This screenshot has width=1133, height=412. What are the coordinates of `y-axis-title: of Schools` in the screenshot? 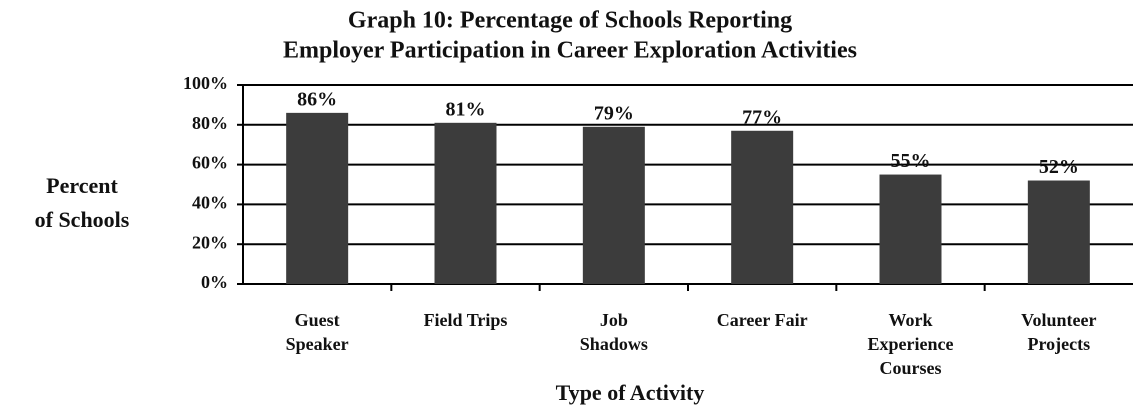 It's located at (82, 219).